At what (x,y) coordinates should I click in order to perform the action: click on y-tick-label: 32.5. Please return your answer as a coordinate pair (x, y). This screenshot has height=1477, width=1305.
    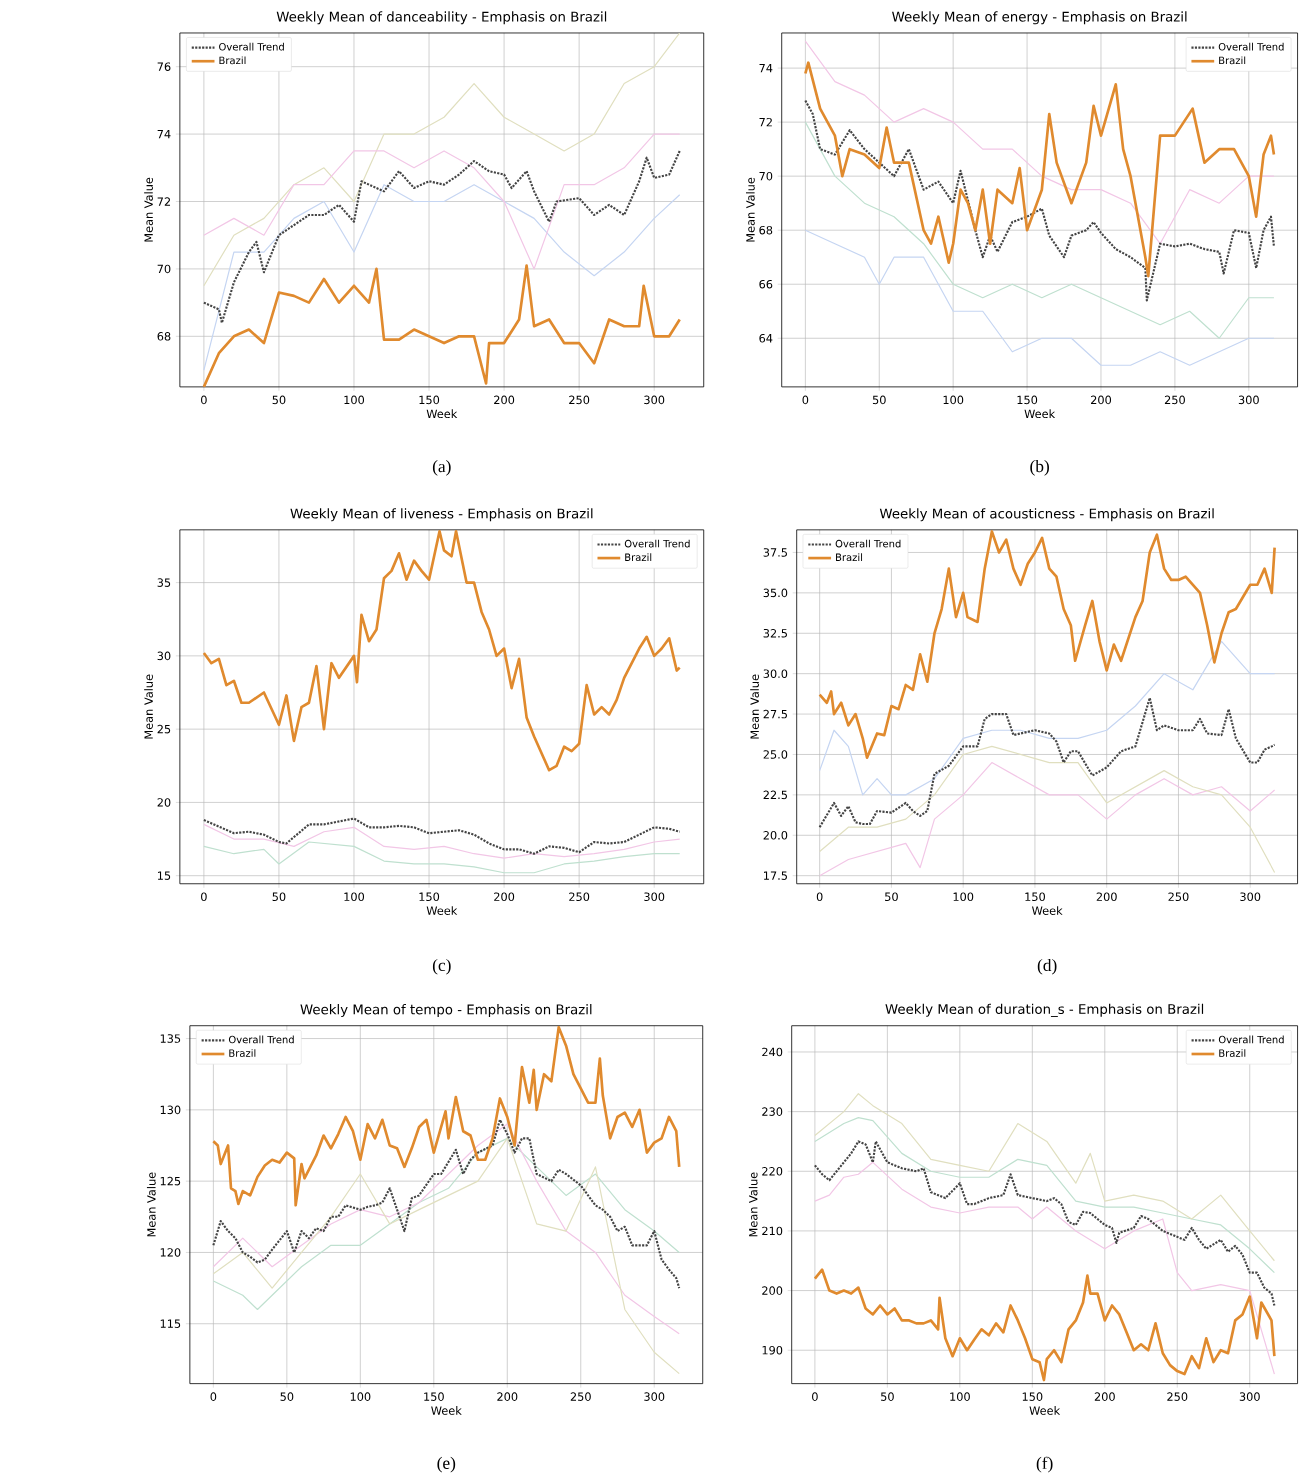
    Looking at the image, I should click on (775, 633).